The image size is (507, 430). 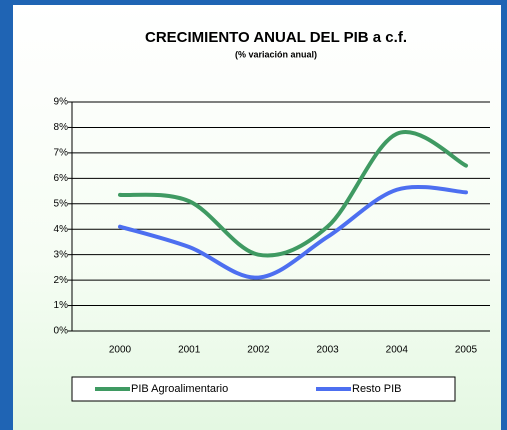 I want to click on x-tick-label: 2000, so click(x=120, y=350).